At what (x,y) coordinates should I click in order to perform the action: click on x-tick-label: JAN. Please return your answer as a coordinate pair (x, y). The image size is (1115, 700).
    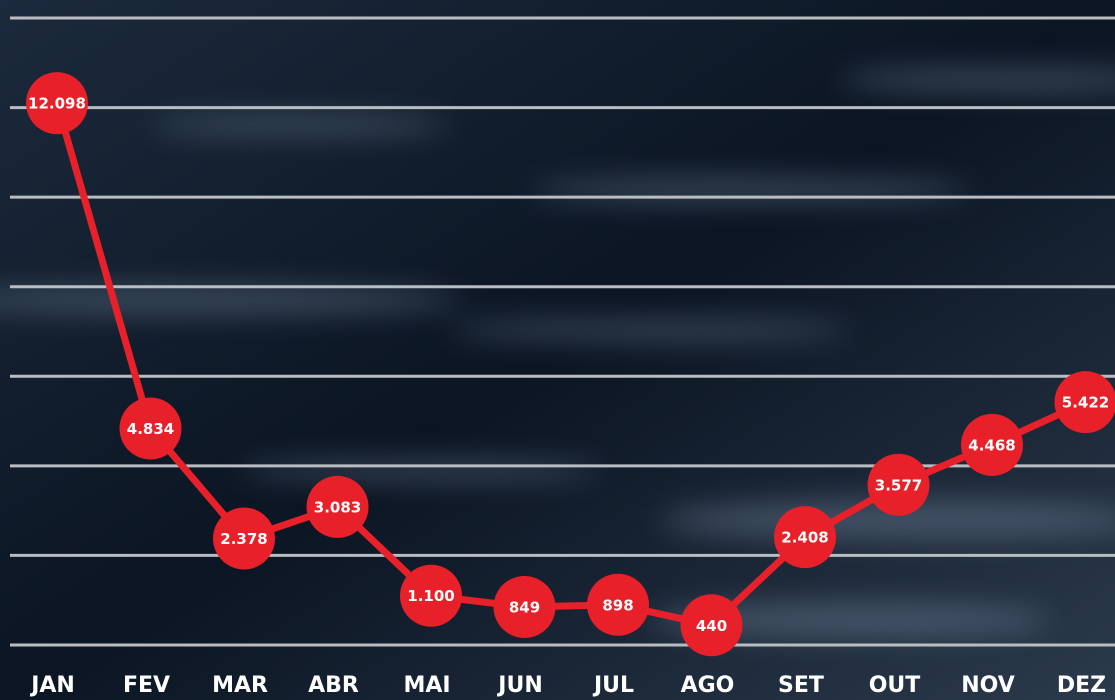
    Looking at the image, I should click on (52, 685).